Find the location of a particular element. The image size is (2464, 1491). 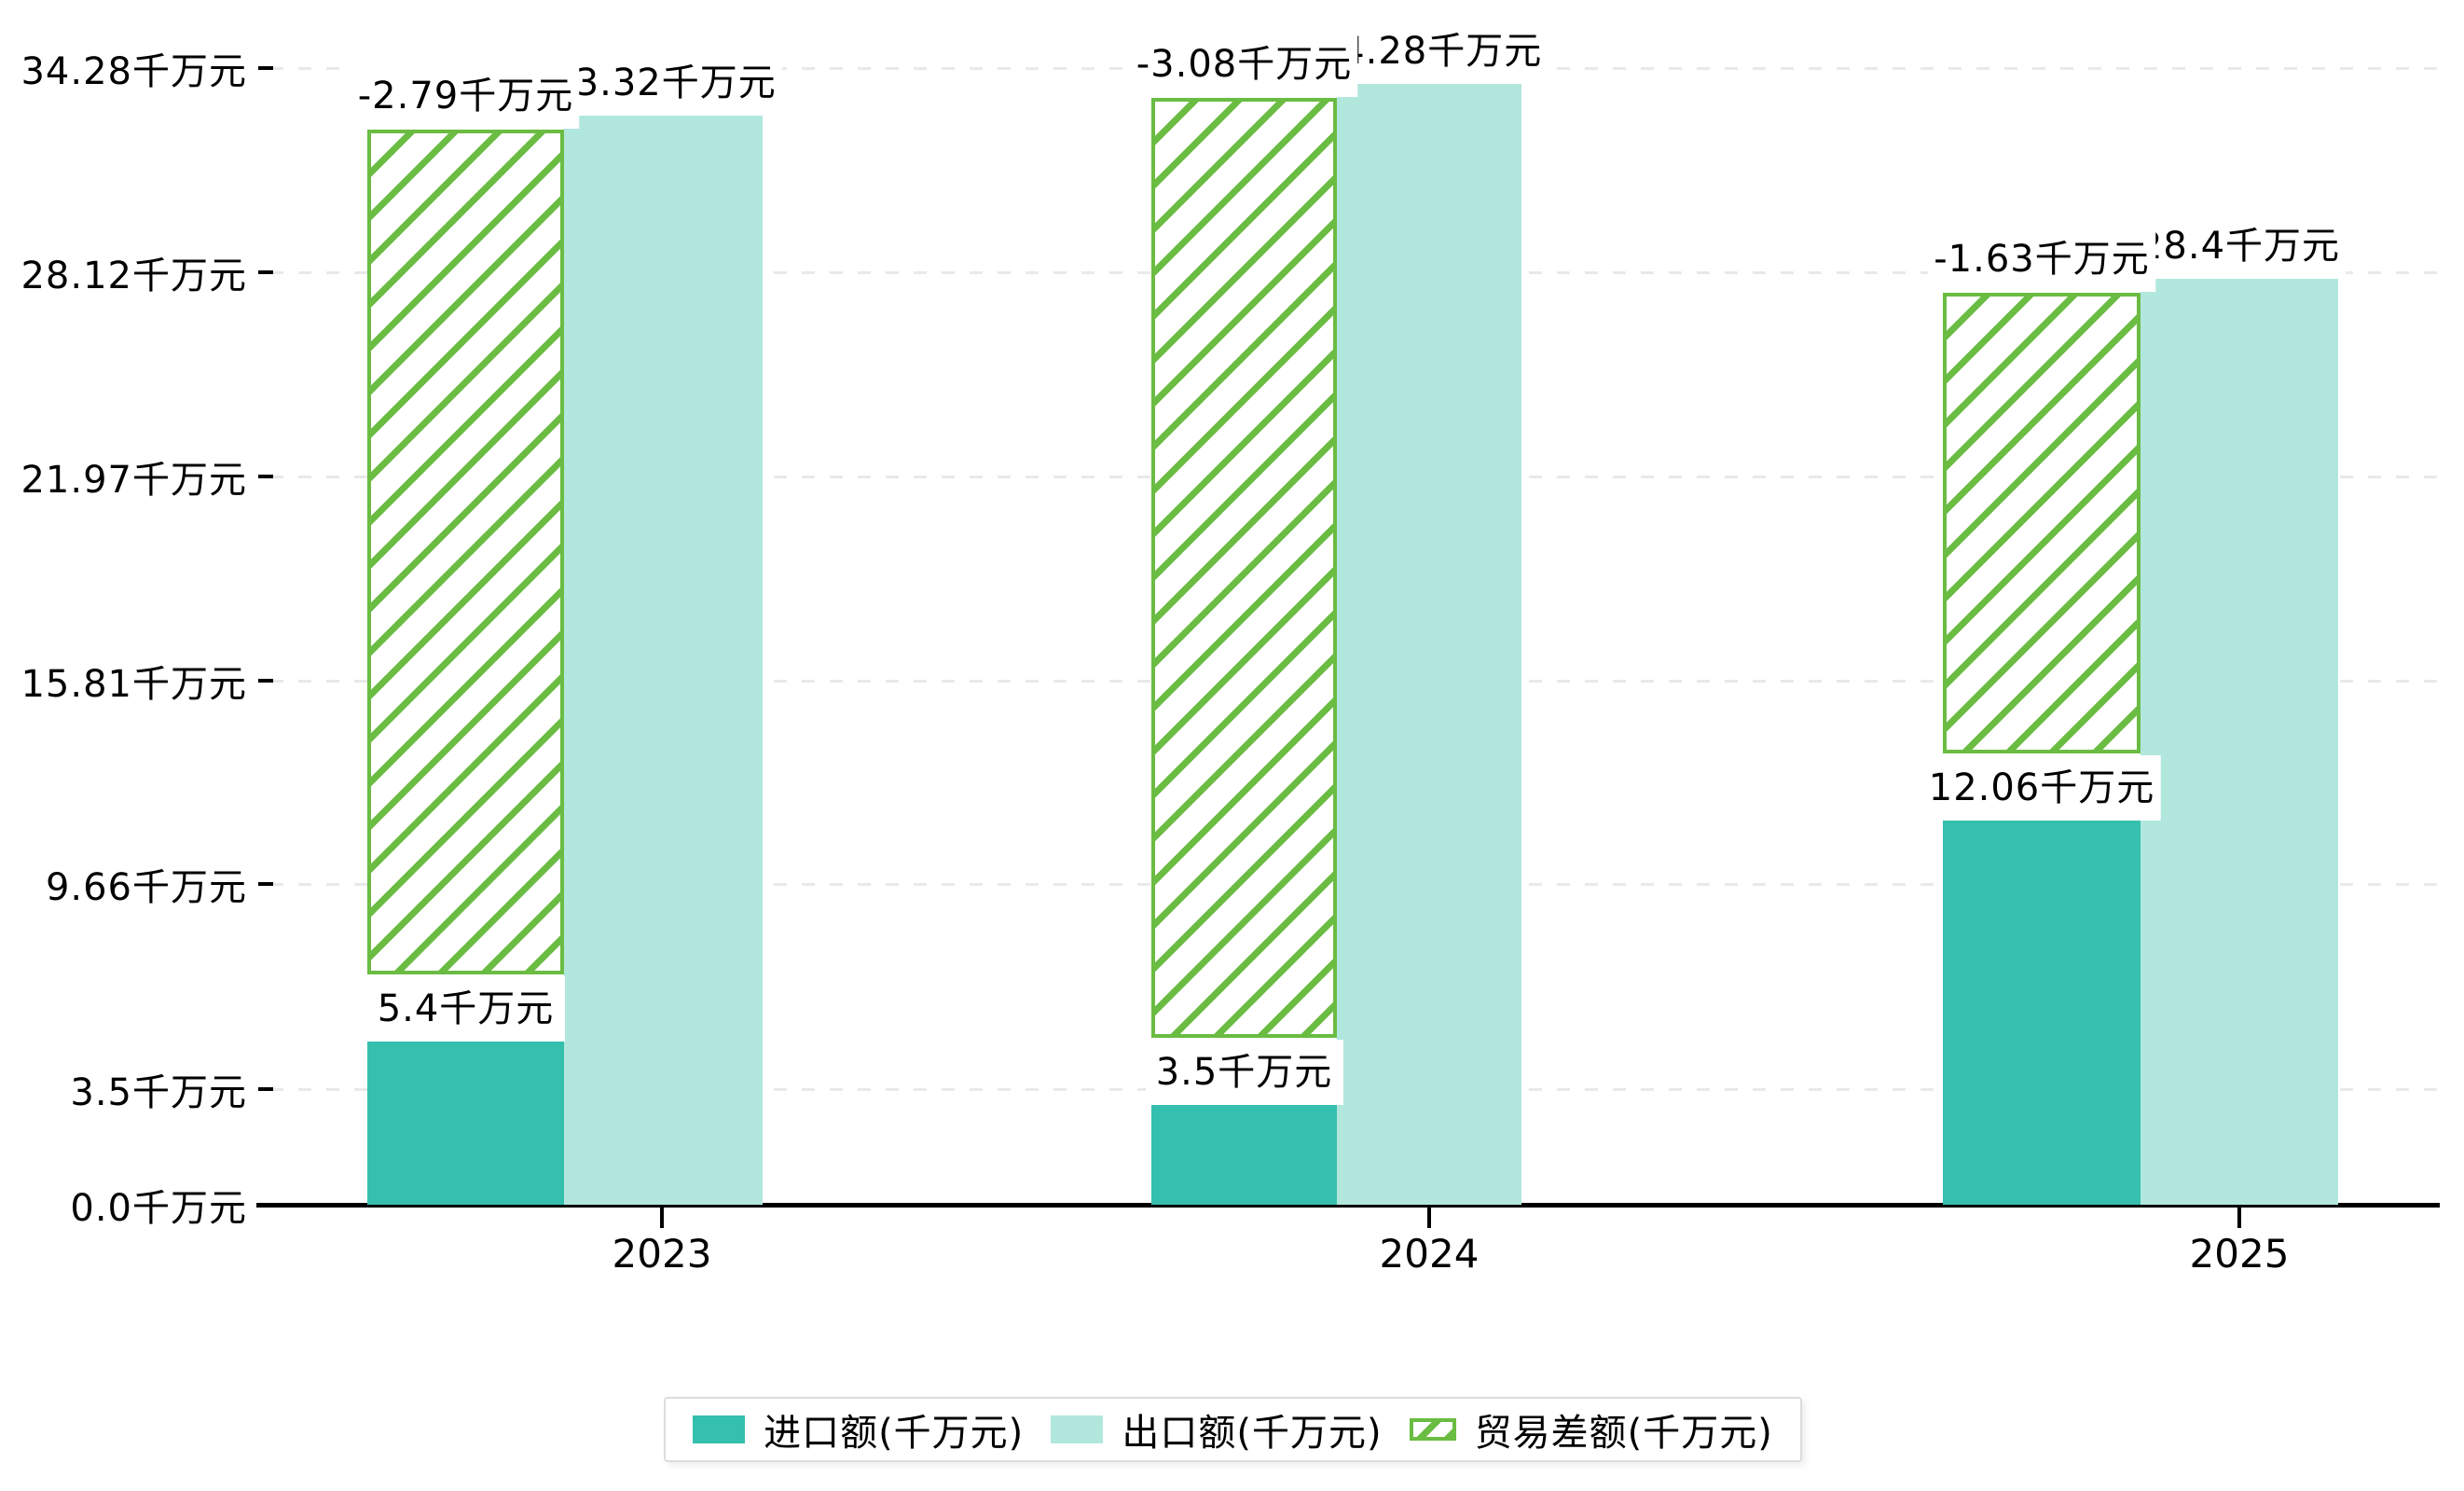

legend: 进口额(千万元) 出口额(千万元) 贸易差额(千万元) is located at coordinates (1233, 1429).